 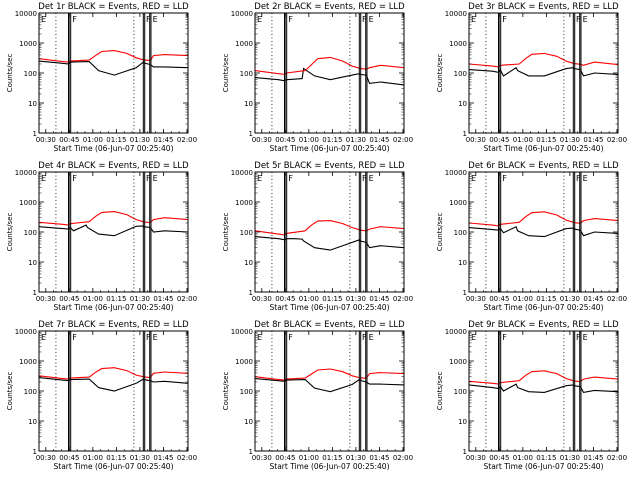 I want to click on chart-title: Det 9r BLACK = Events, RED = LLD, so click(x=543, y=325).